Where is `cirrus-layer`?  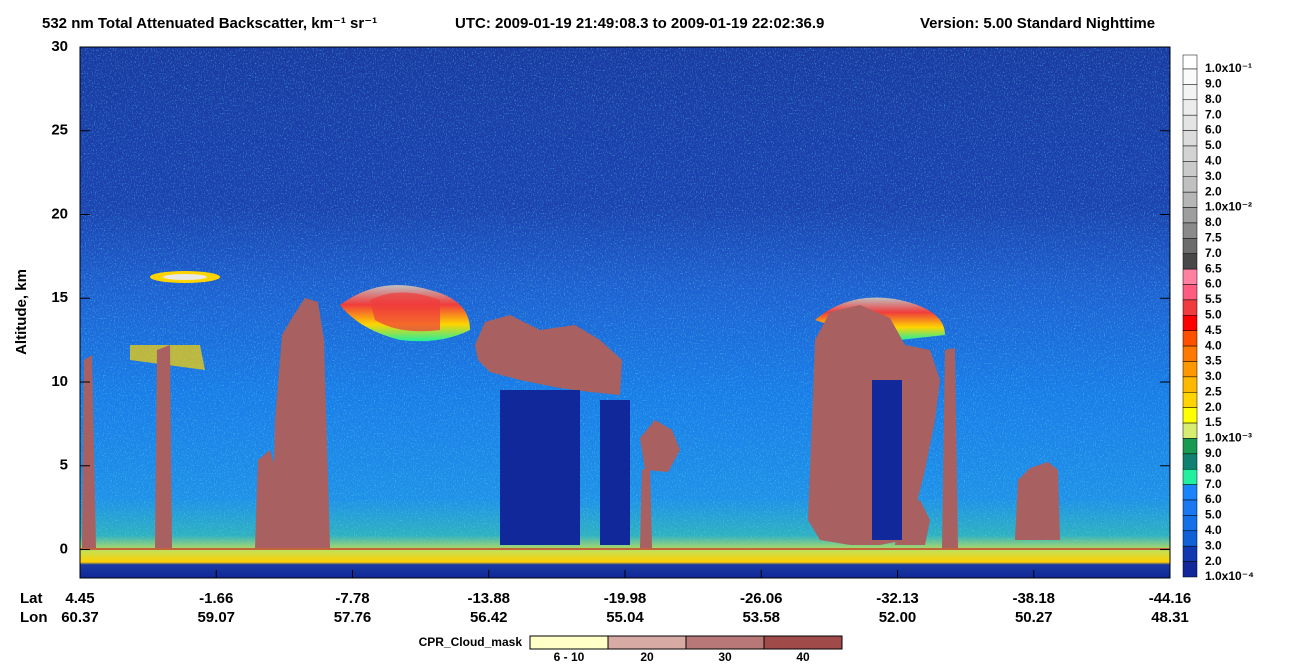 cirrus-layer is located at coordinates (185, 277).